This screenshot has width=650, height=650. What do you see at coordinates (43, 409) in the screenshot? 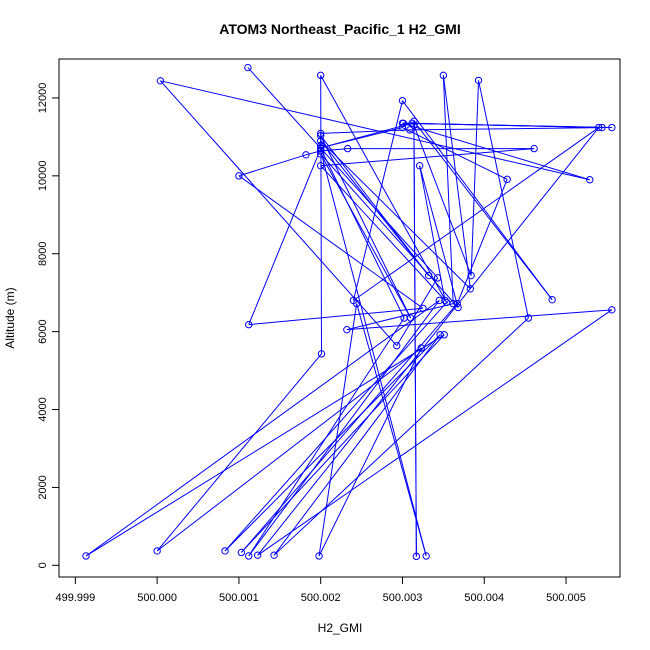
I see `y-tick-label: 4000` at bounding box center [43, 409].